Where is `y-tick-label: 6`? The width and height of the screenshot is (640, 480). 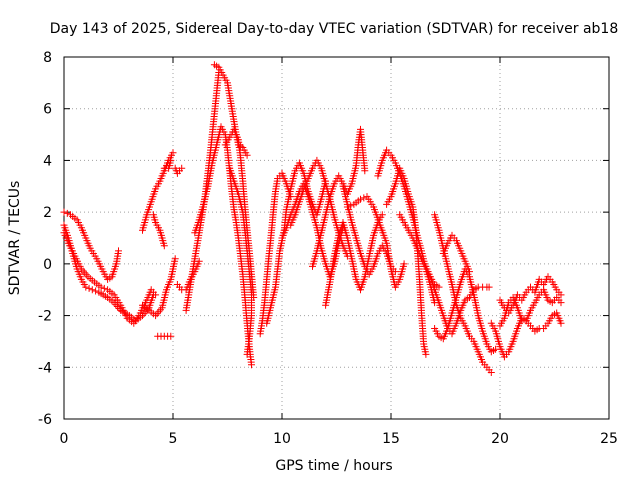 y-tick-label: 6 is located at coordinates (47, 110).